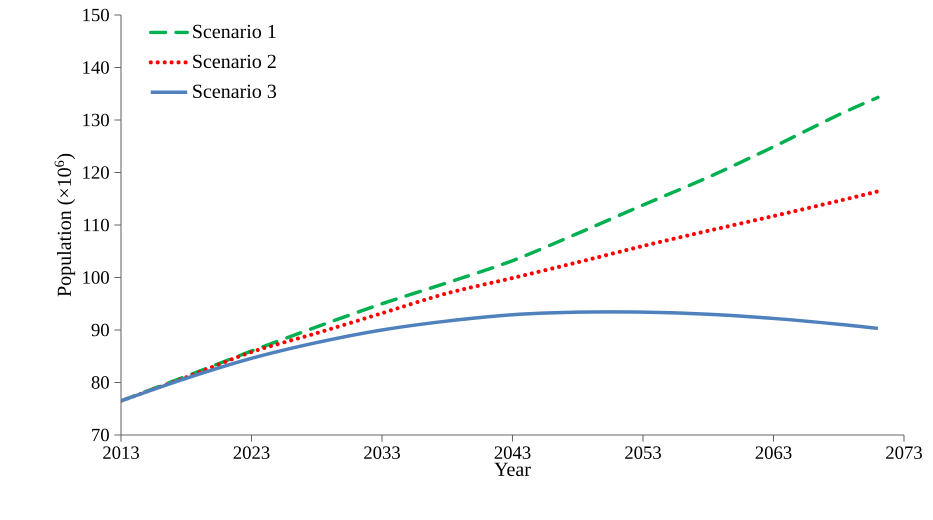 This screenshot has width=933, height=520. I want to click on y-axis-title: Population (×10$^{6}$), so click(65, 225).